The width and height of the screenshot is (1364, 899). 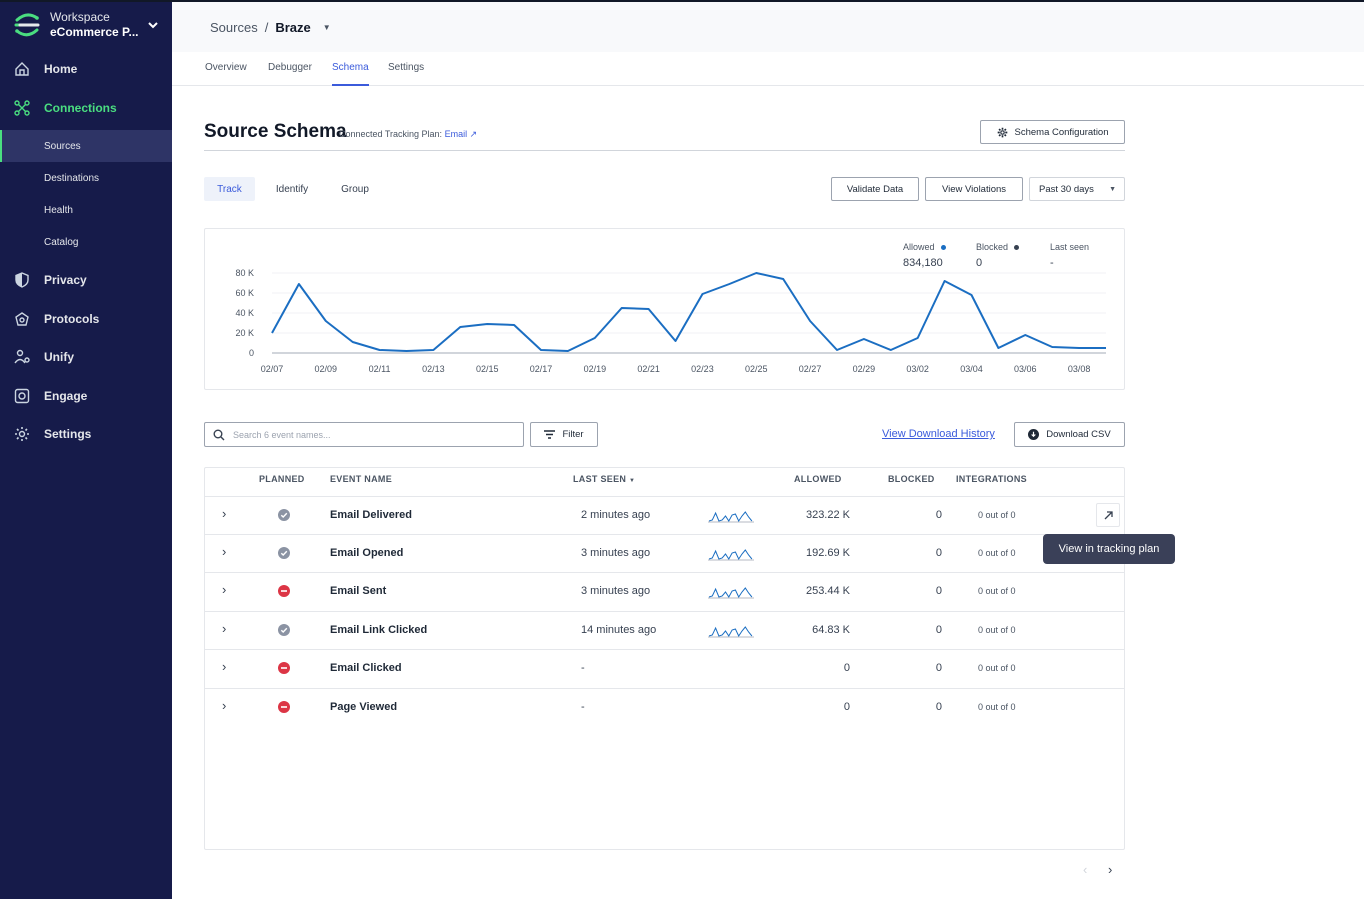 I want to click on nav-privacy: Privacy, so click(x=86, y=280).